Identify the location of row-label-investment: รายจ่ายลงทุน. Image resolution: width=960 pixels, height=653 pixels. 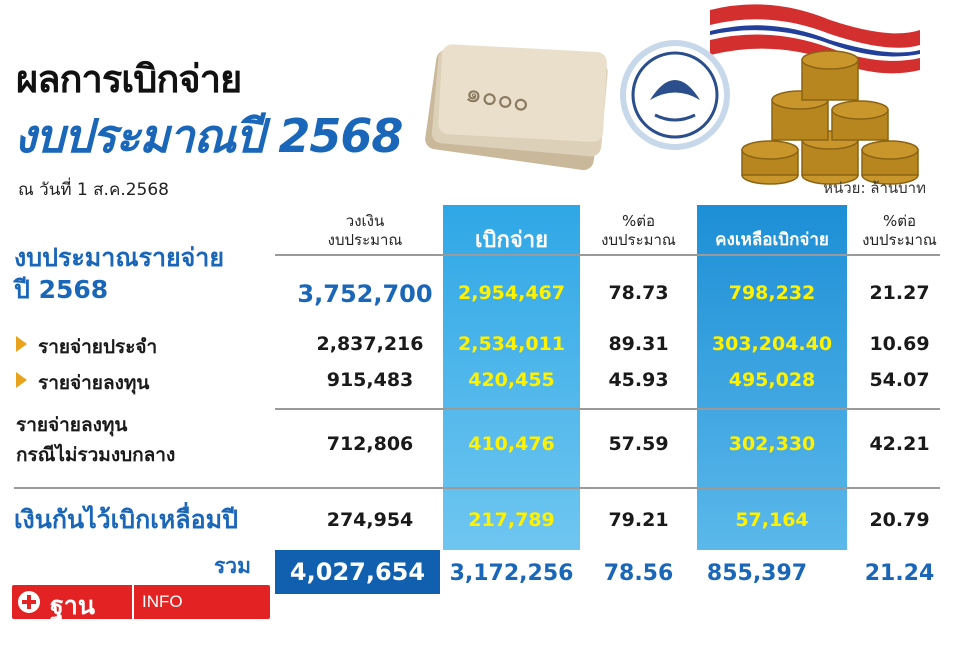
(94, 383).